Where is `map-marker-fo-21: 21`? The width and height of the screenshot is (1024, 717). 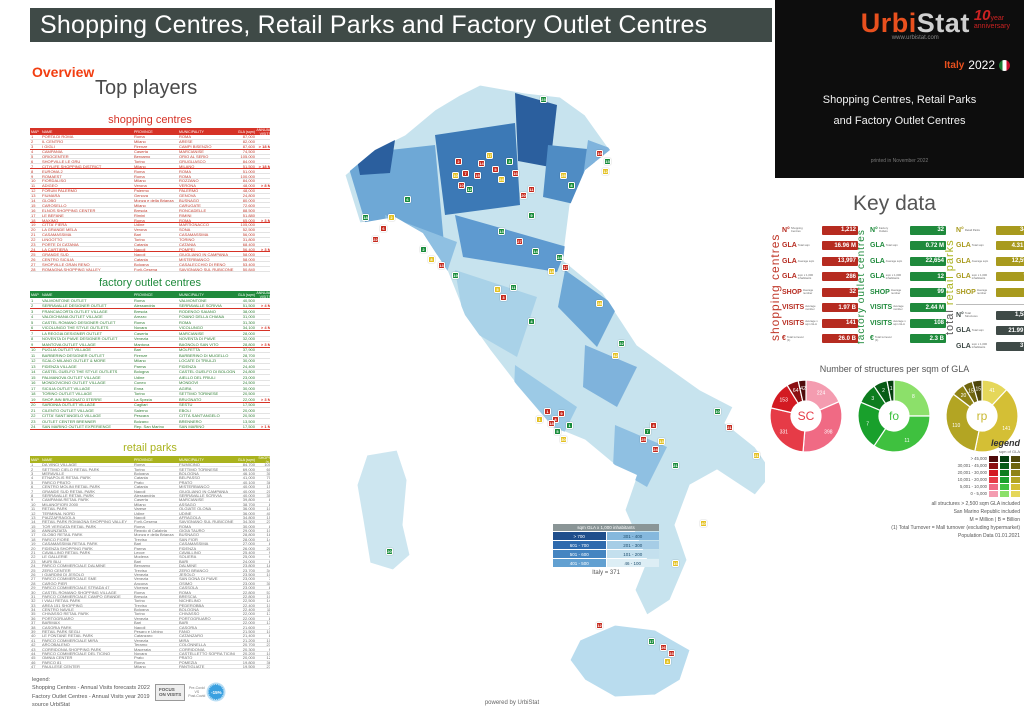
map-marker-fo-21: 21 is located at coordinates (675, 465).